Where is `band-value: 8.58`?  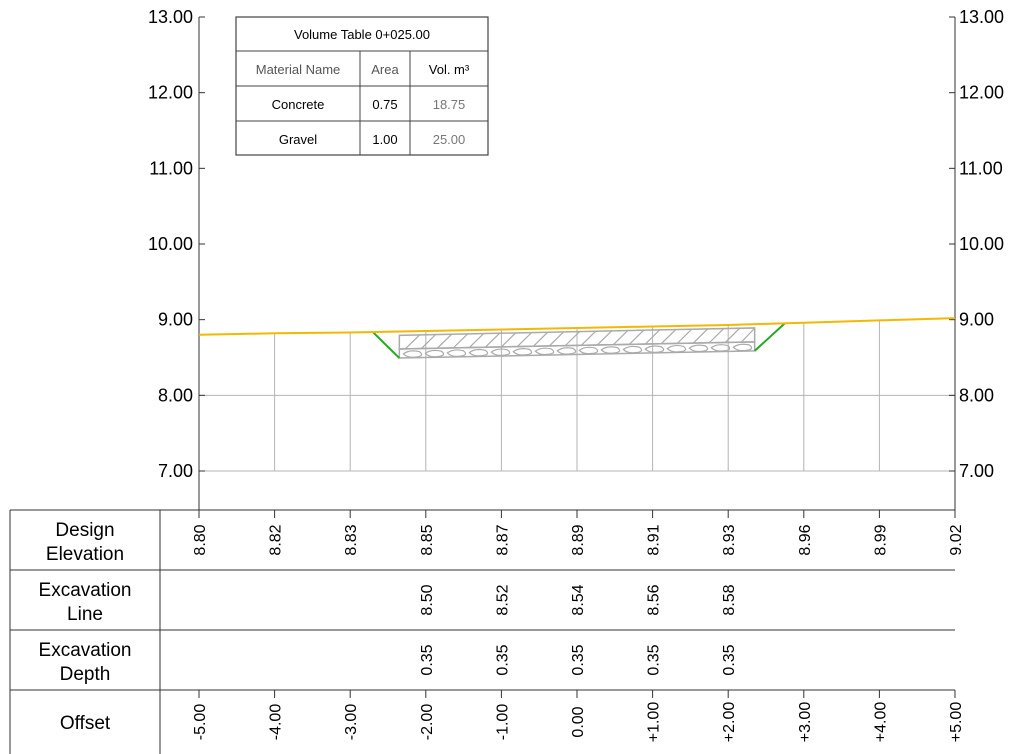 band-value: 8.58 is located at coordinates (729, 599).